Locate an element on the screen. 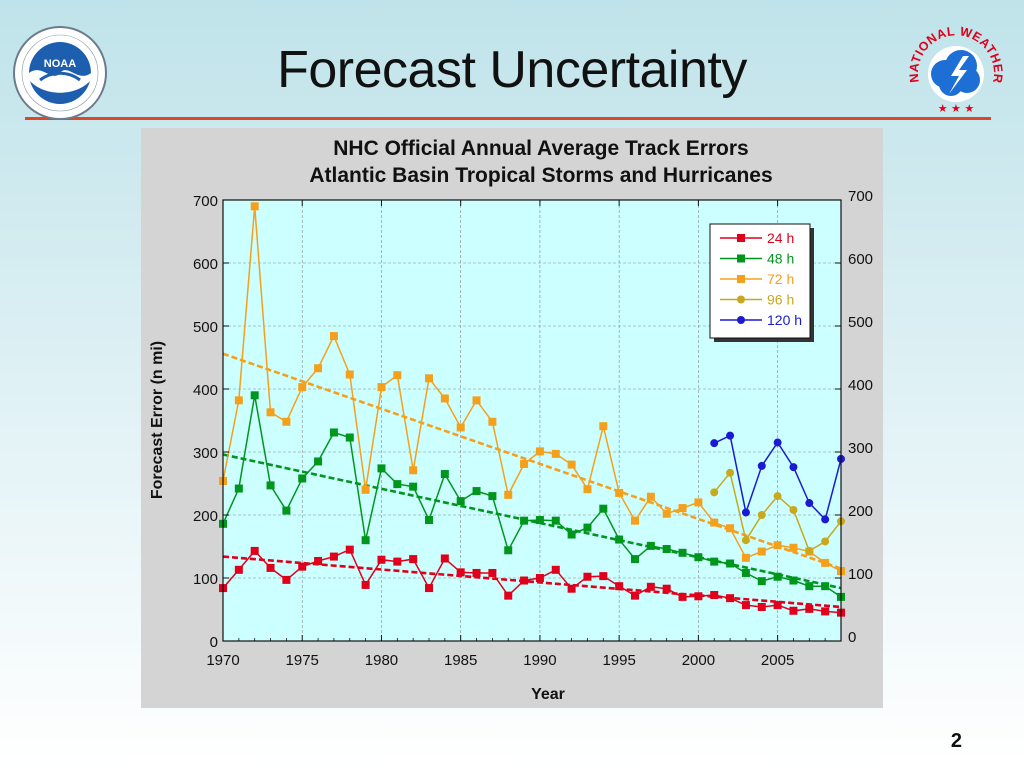  y-tick-label-left: 400 is located at coordinates (205, 390).